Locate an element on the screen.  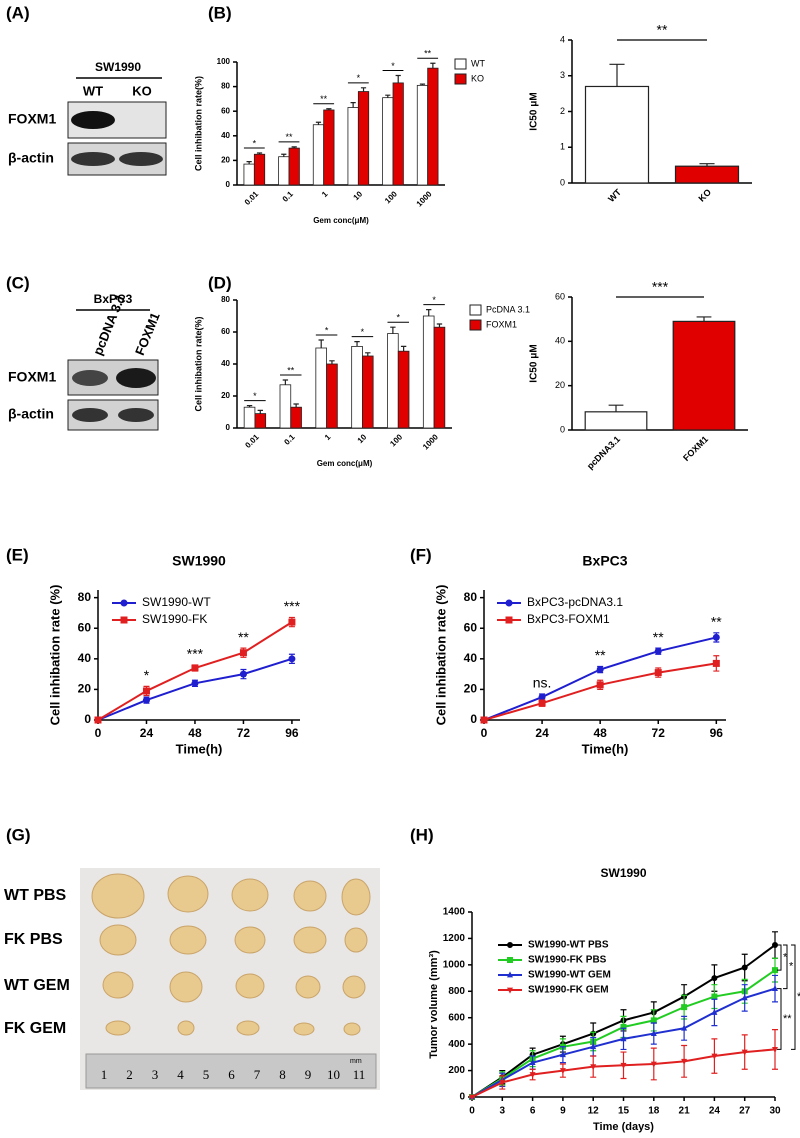
blot-lane: WT is located at coordinates (93, 90).